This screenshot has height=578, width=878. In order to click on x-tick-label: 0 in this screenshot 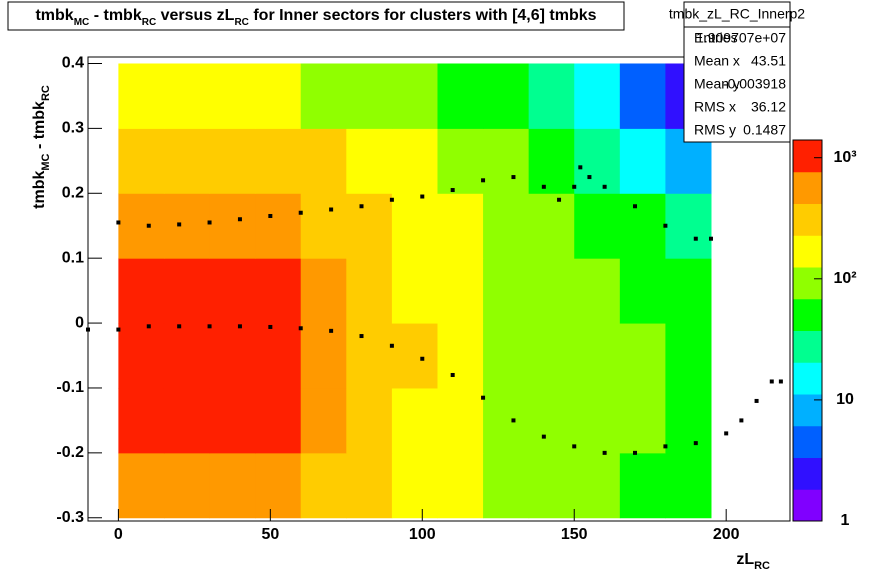, I will do `click(118, 534)`.